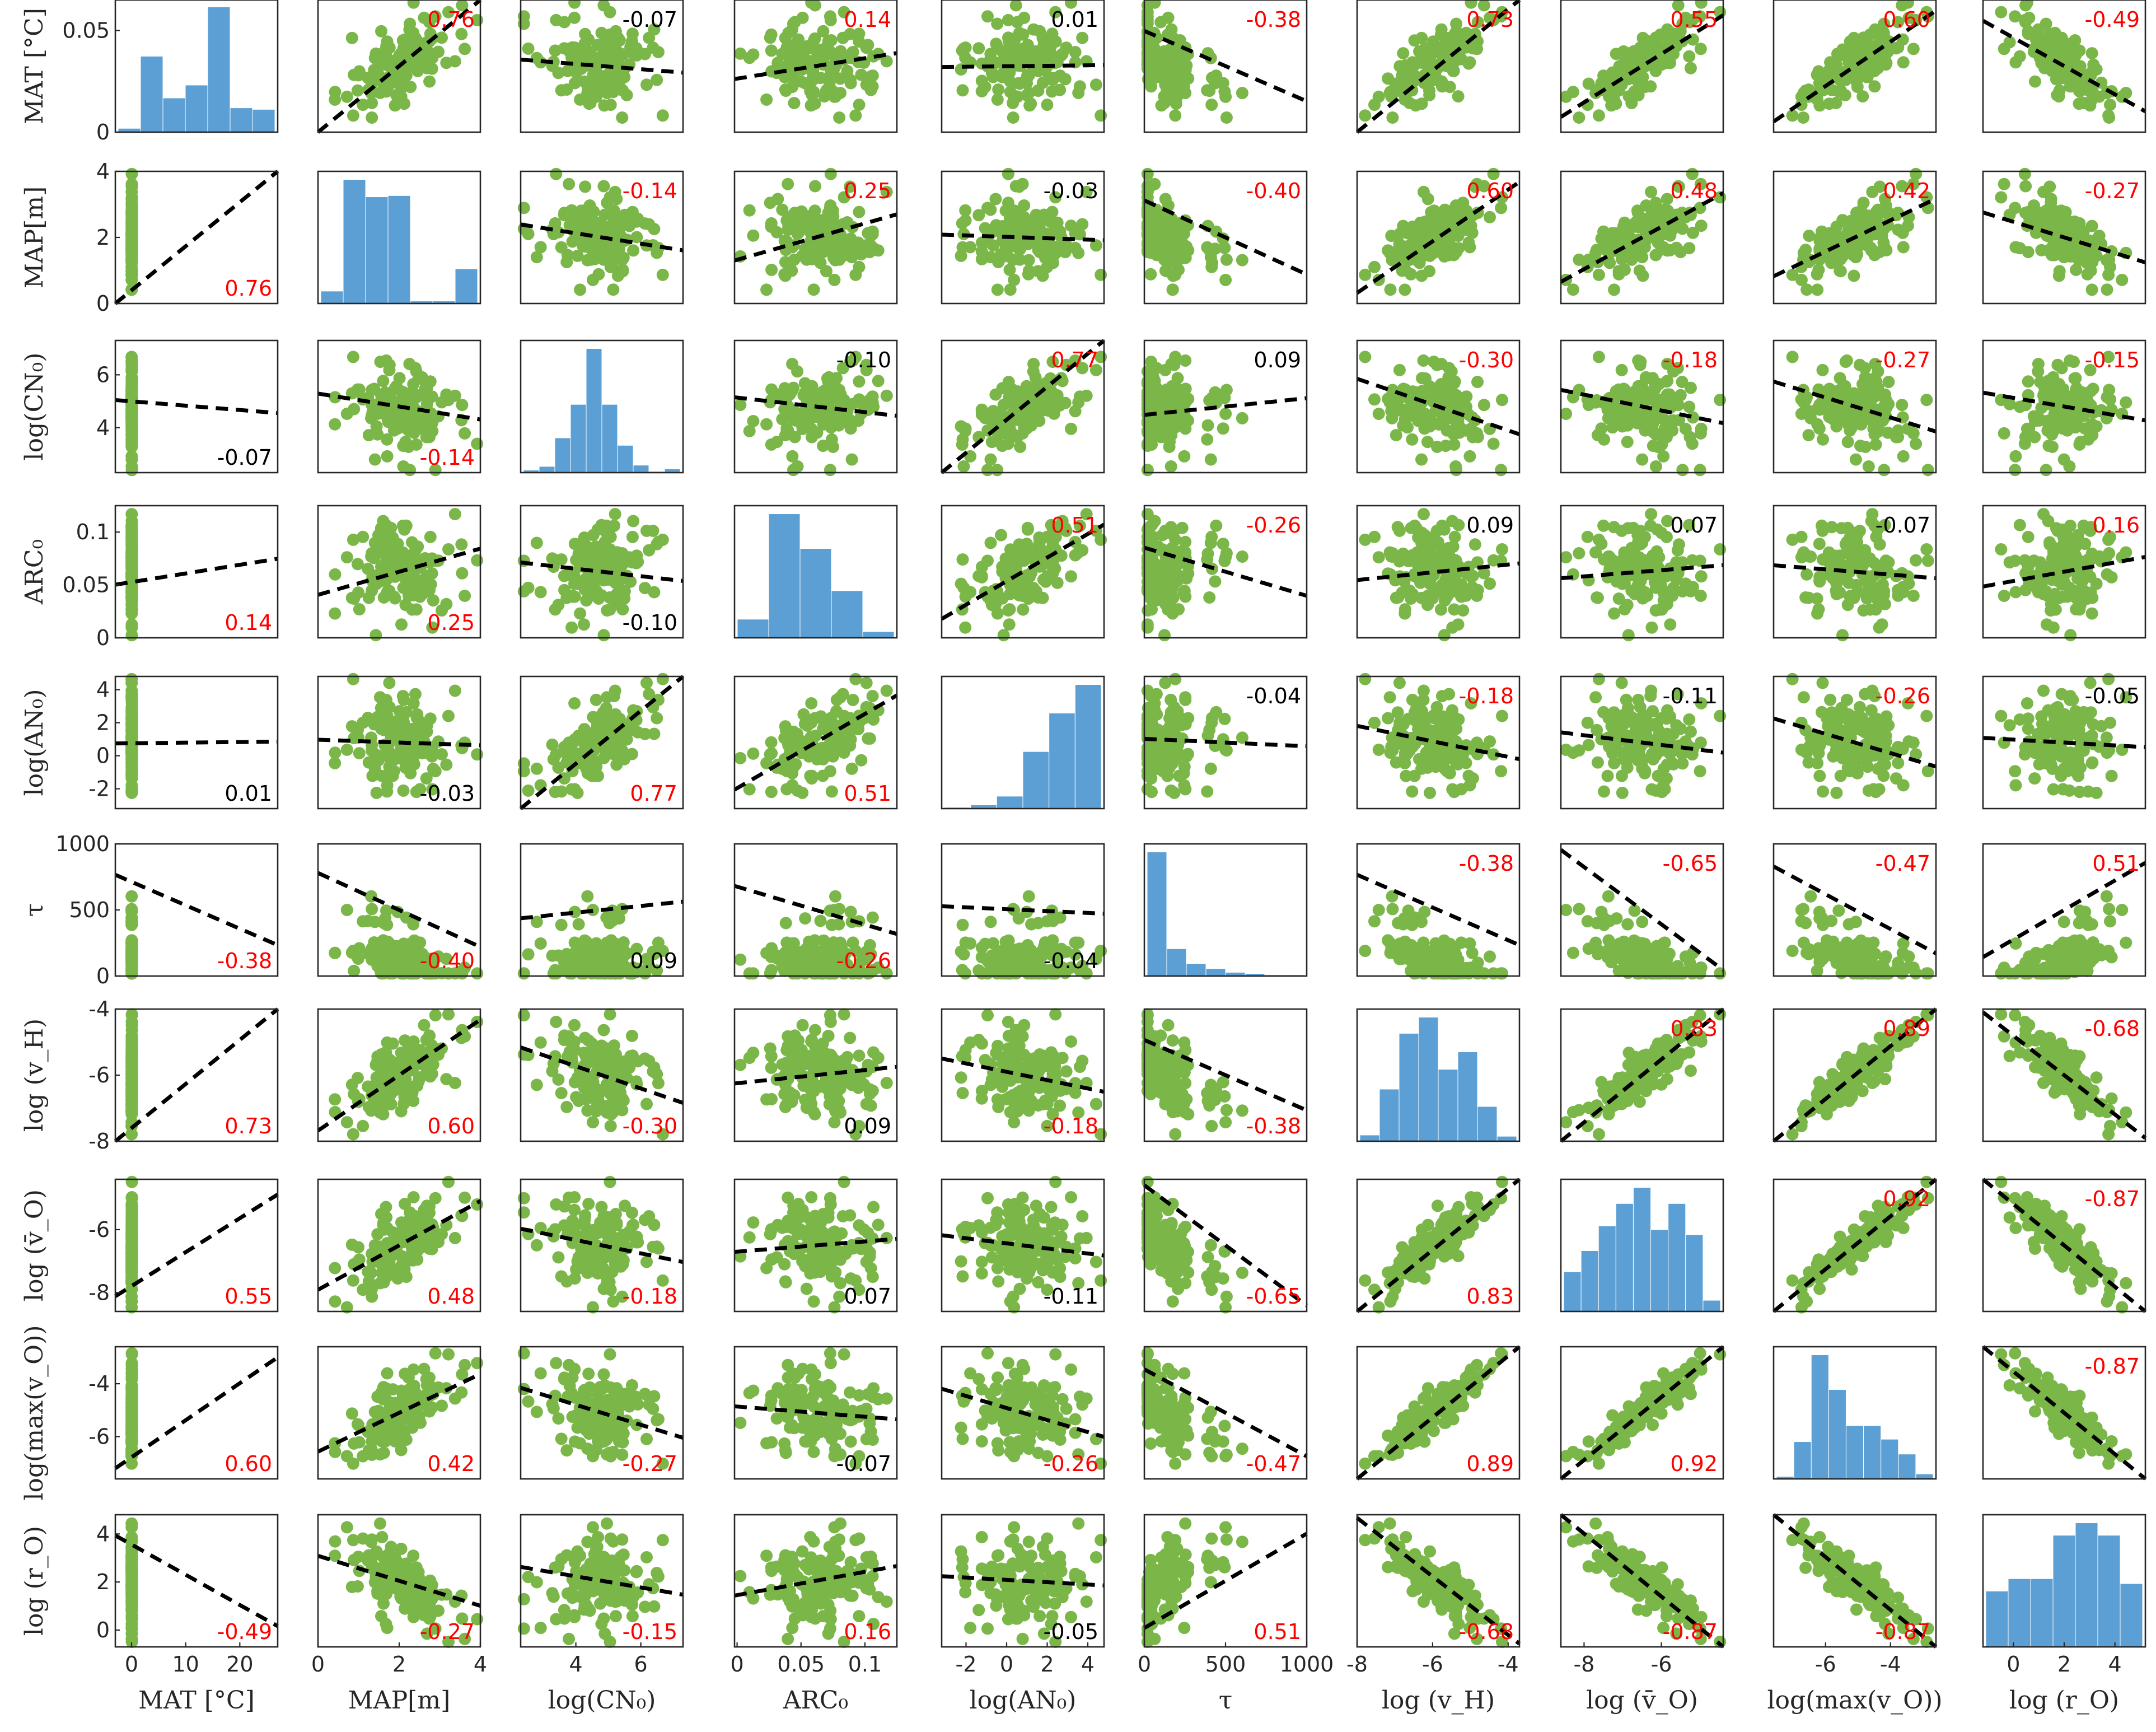  Describe the element at coordinates (1643, 573) in the screenshot. I see `panel-3-7: 0.07` at that location.